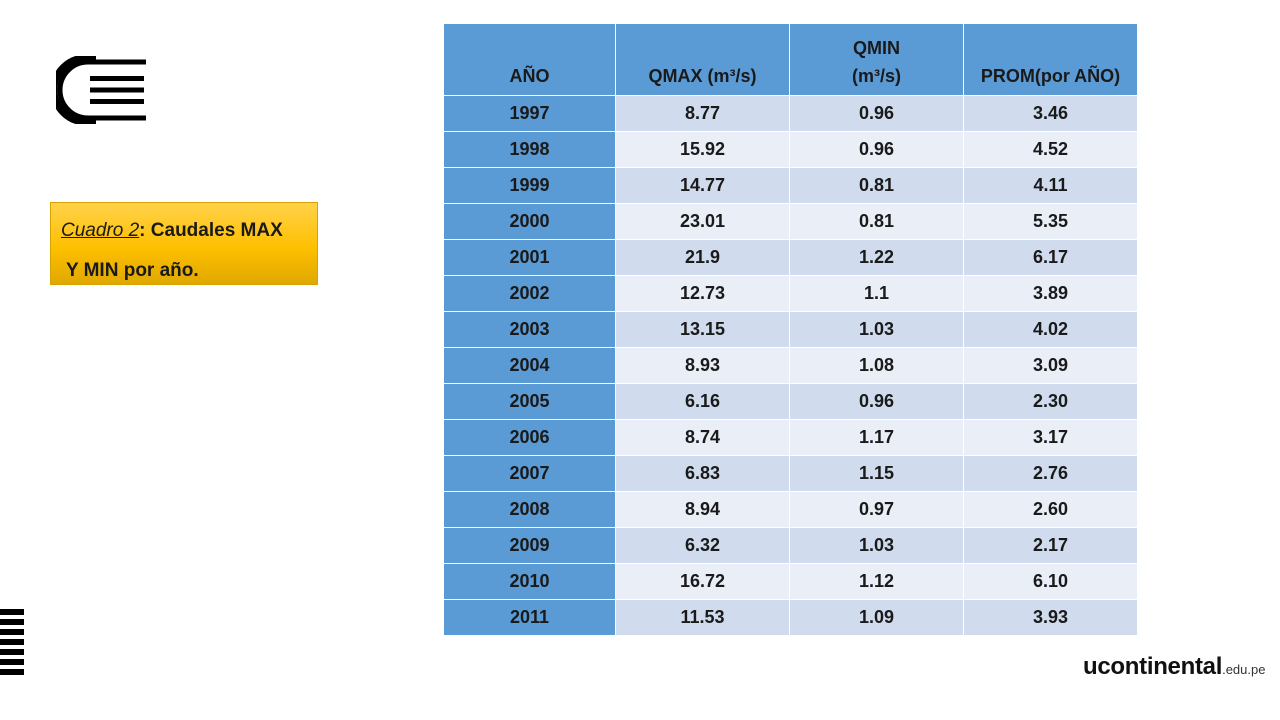 This screenshot has width=1280, height=720. What do you see at coordinates (1050, 581) in the screenshot?
I see `cell-average: 6.10` at bounding box center [1050, 581].